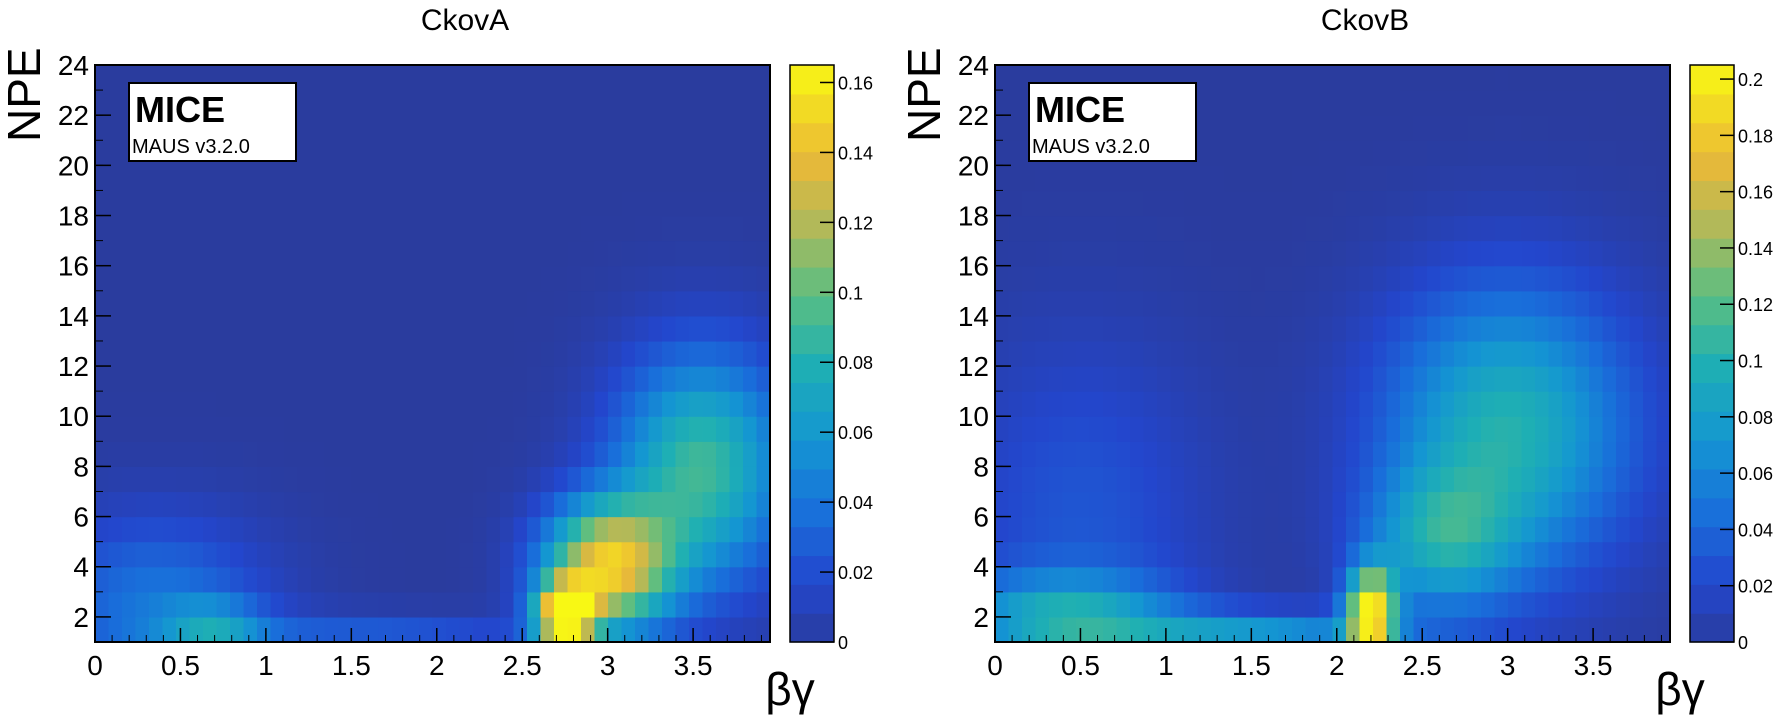 The height and width of the screenshot is (716, 1785). What do you see at coordinates (855, 503) in the screenshot?
I see `colorbar-tick-label: 0.04` at bounding box center [855, 503].